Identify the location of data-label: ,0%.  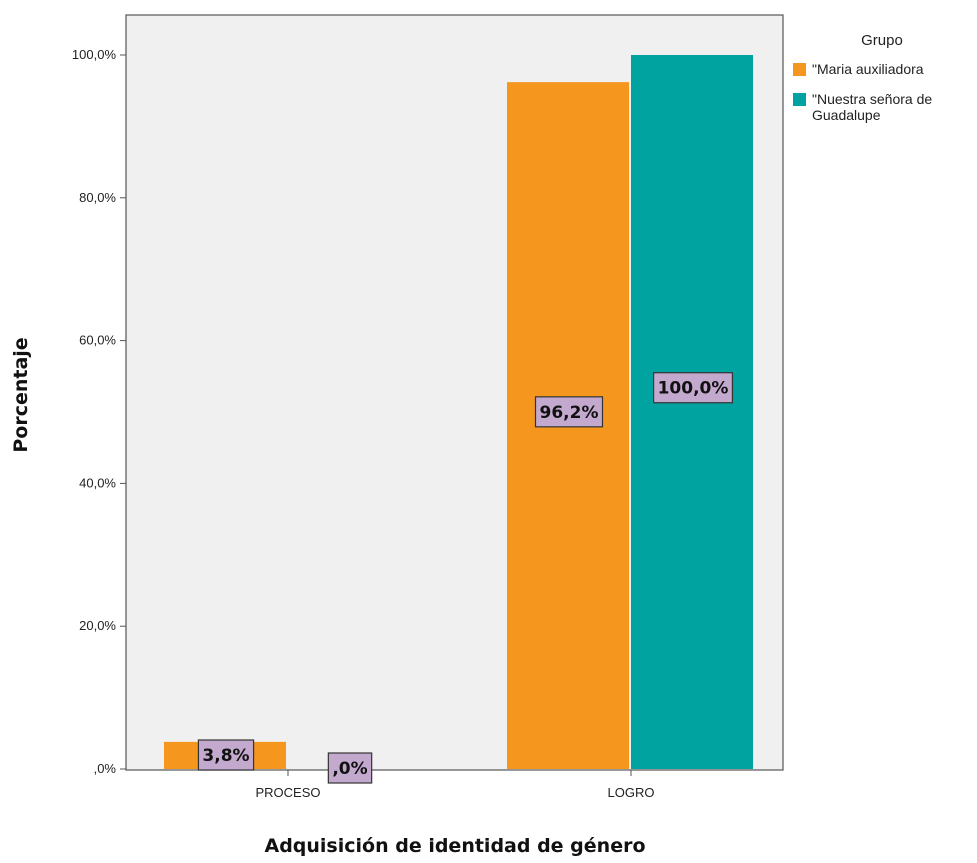
(350, 768).